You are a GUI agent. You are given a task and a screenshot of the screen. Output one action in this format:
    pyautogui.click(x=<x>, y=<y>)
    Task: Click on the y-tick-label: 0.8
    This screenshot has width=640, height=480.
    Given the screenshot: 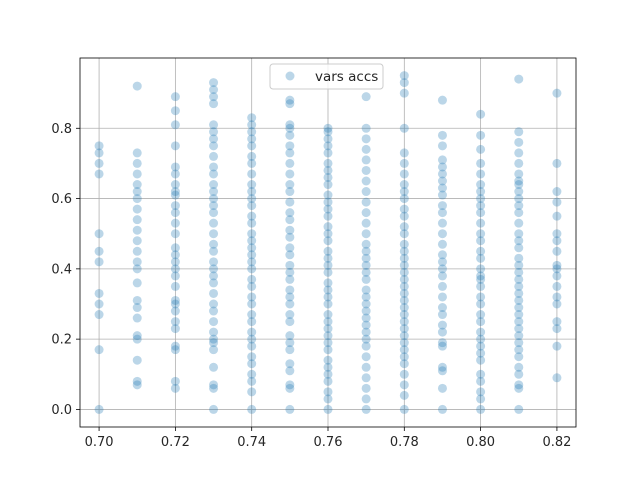 What is the action you would take?
    pyautogui.click(x=61, y=129)
    